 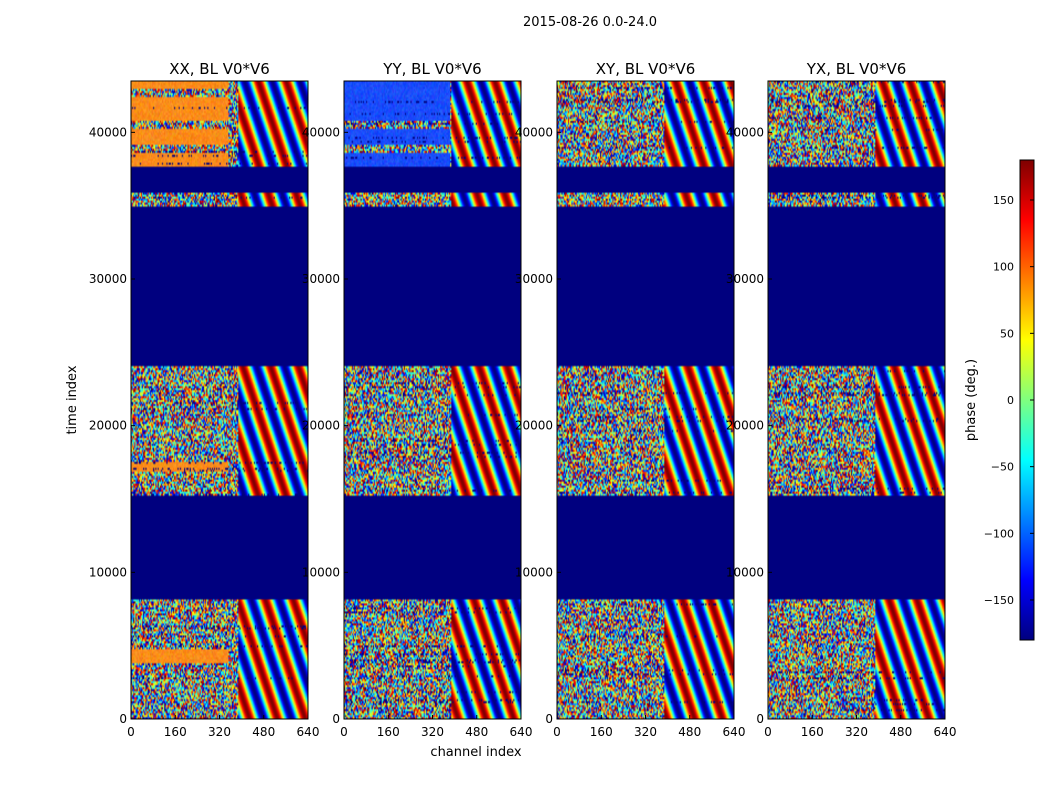 I want to click on panel-title: YY, BL V0*V6, so click(x=431, y=69).